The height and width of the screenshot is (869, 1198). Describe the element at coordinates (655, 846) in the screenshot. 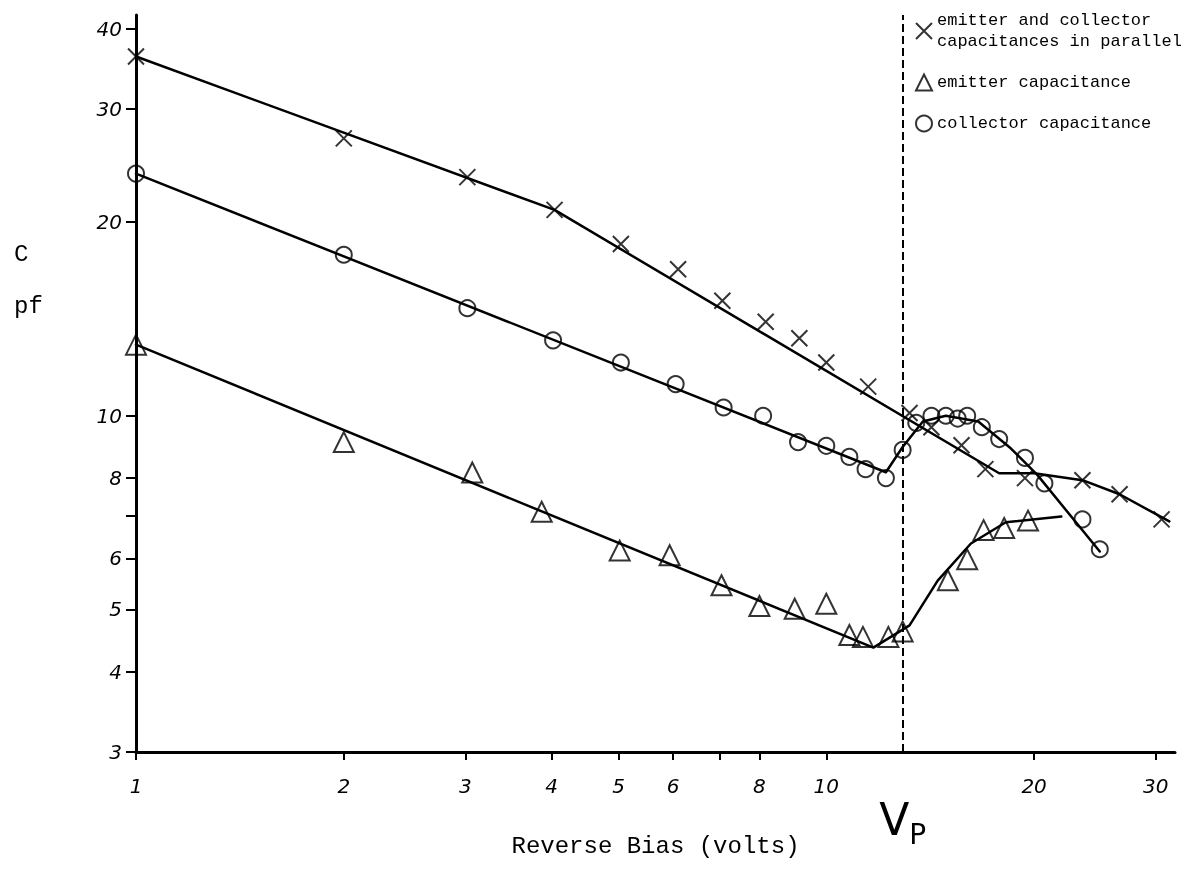

I see `x-axis-title: Reverse Bias (volts)` at that location.